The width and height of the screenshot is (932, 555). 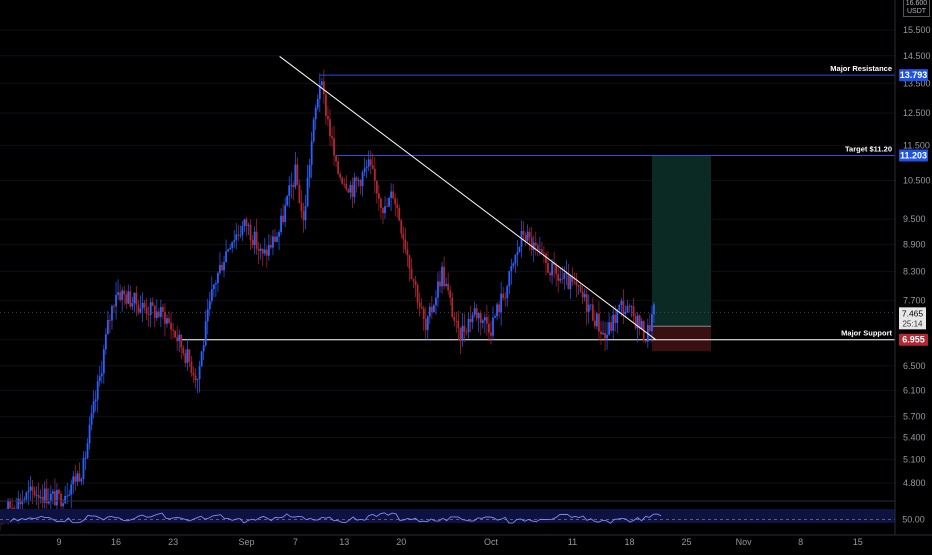 I want to click on bar-countdown: 25:14, so click(x=912, y=323).